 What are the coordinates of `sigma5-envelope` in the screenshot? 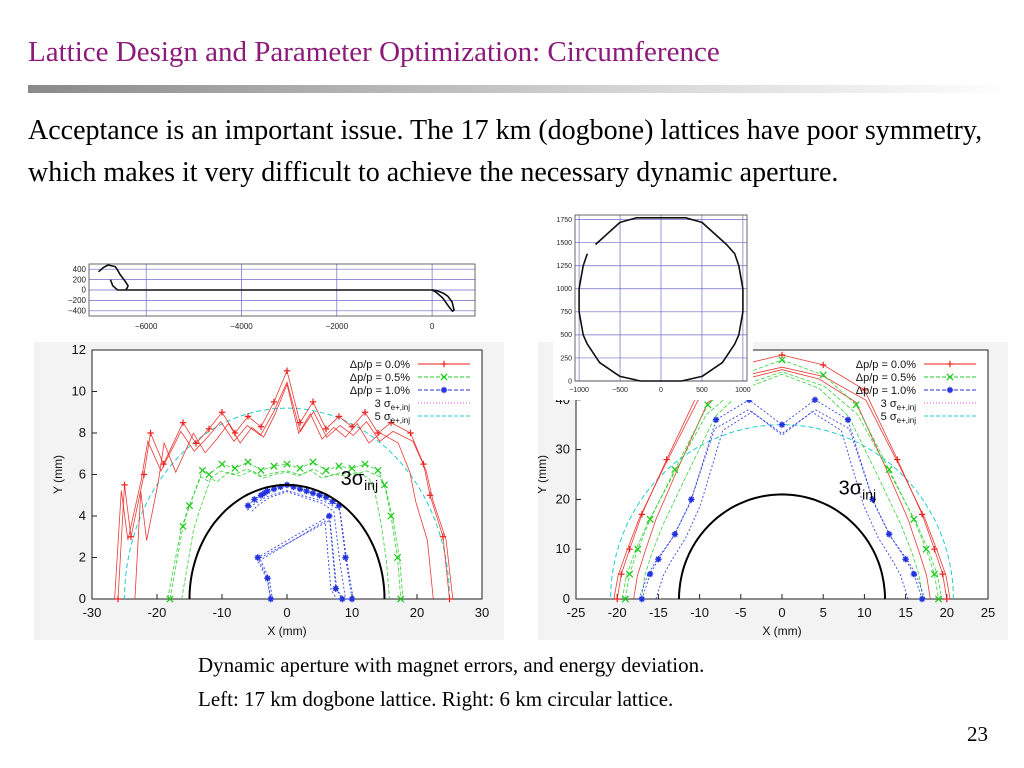 It's located at (287, 503).